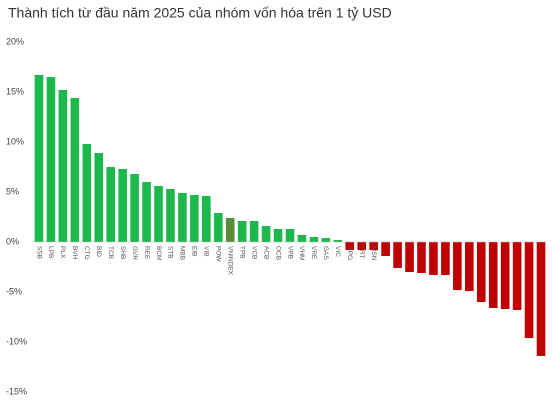  I want to click on x-tick-label: TCB, so click(110, 252).